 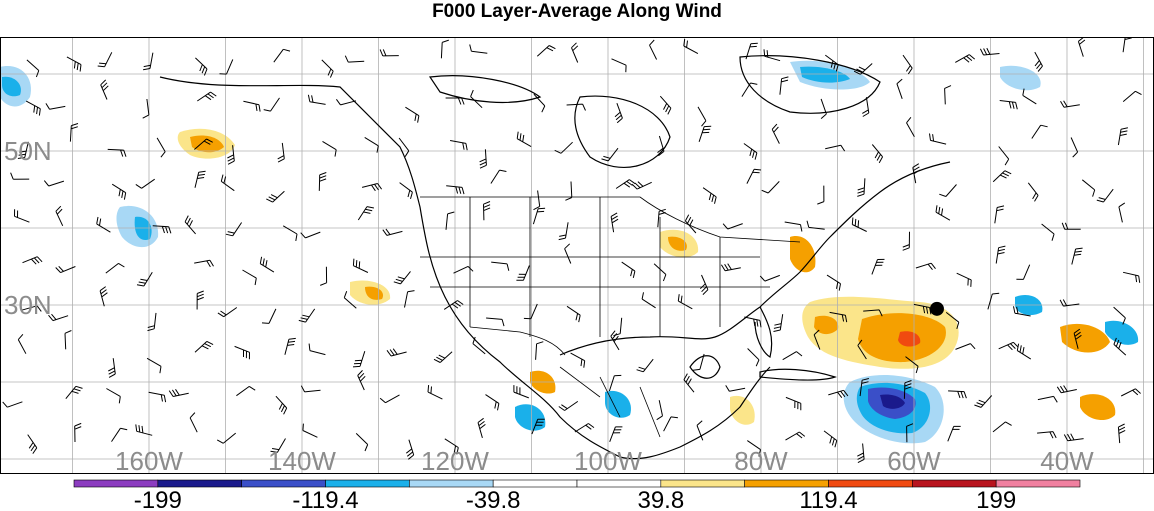 What do you see at coordinates (763, 332) in the screenshot?
I see `florida` at bounding box center [763, 332].